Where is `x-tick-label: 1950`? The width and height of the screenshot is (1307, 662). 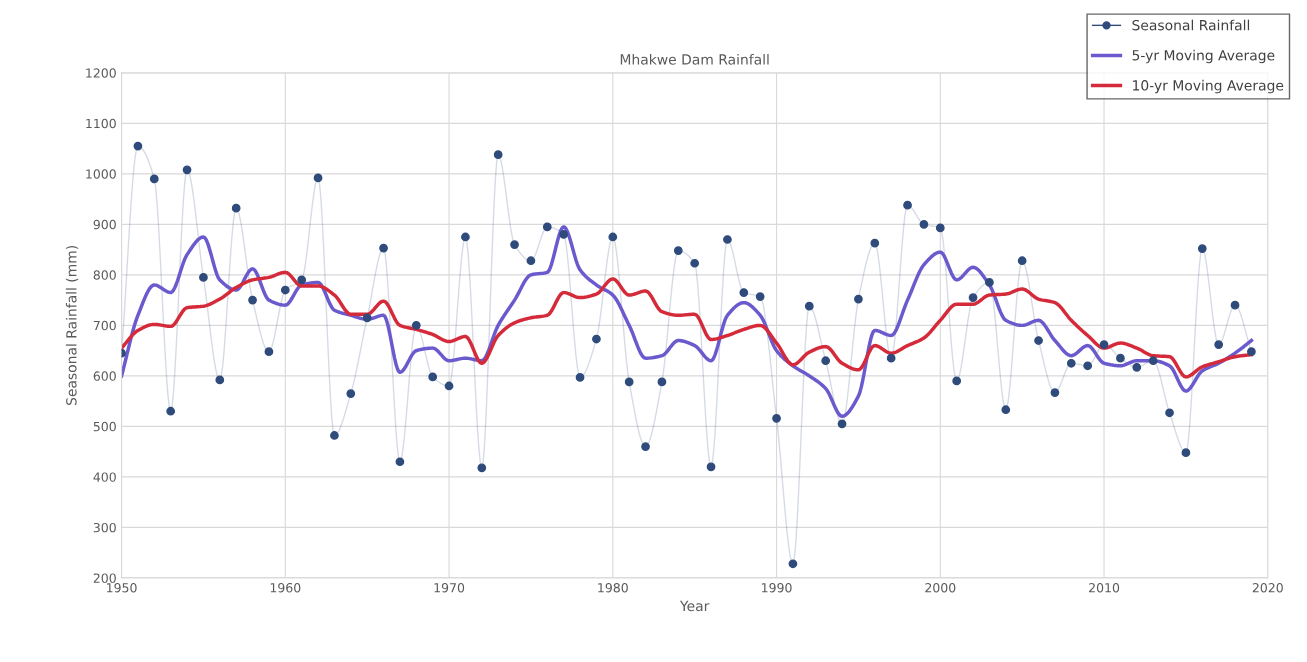
x-tick-label: 1950 is located at coordinates (122, 588).